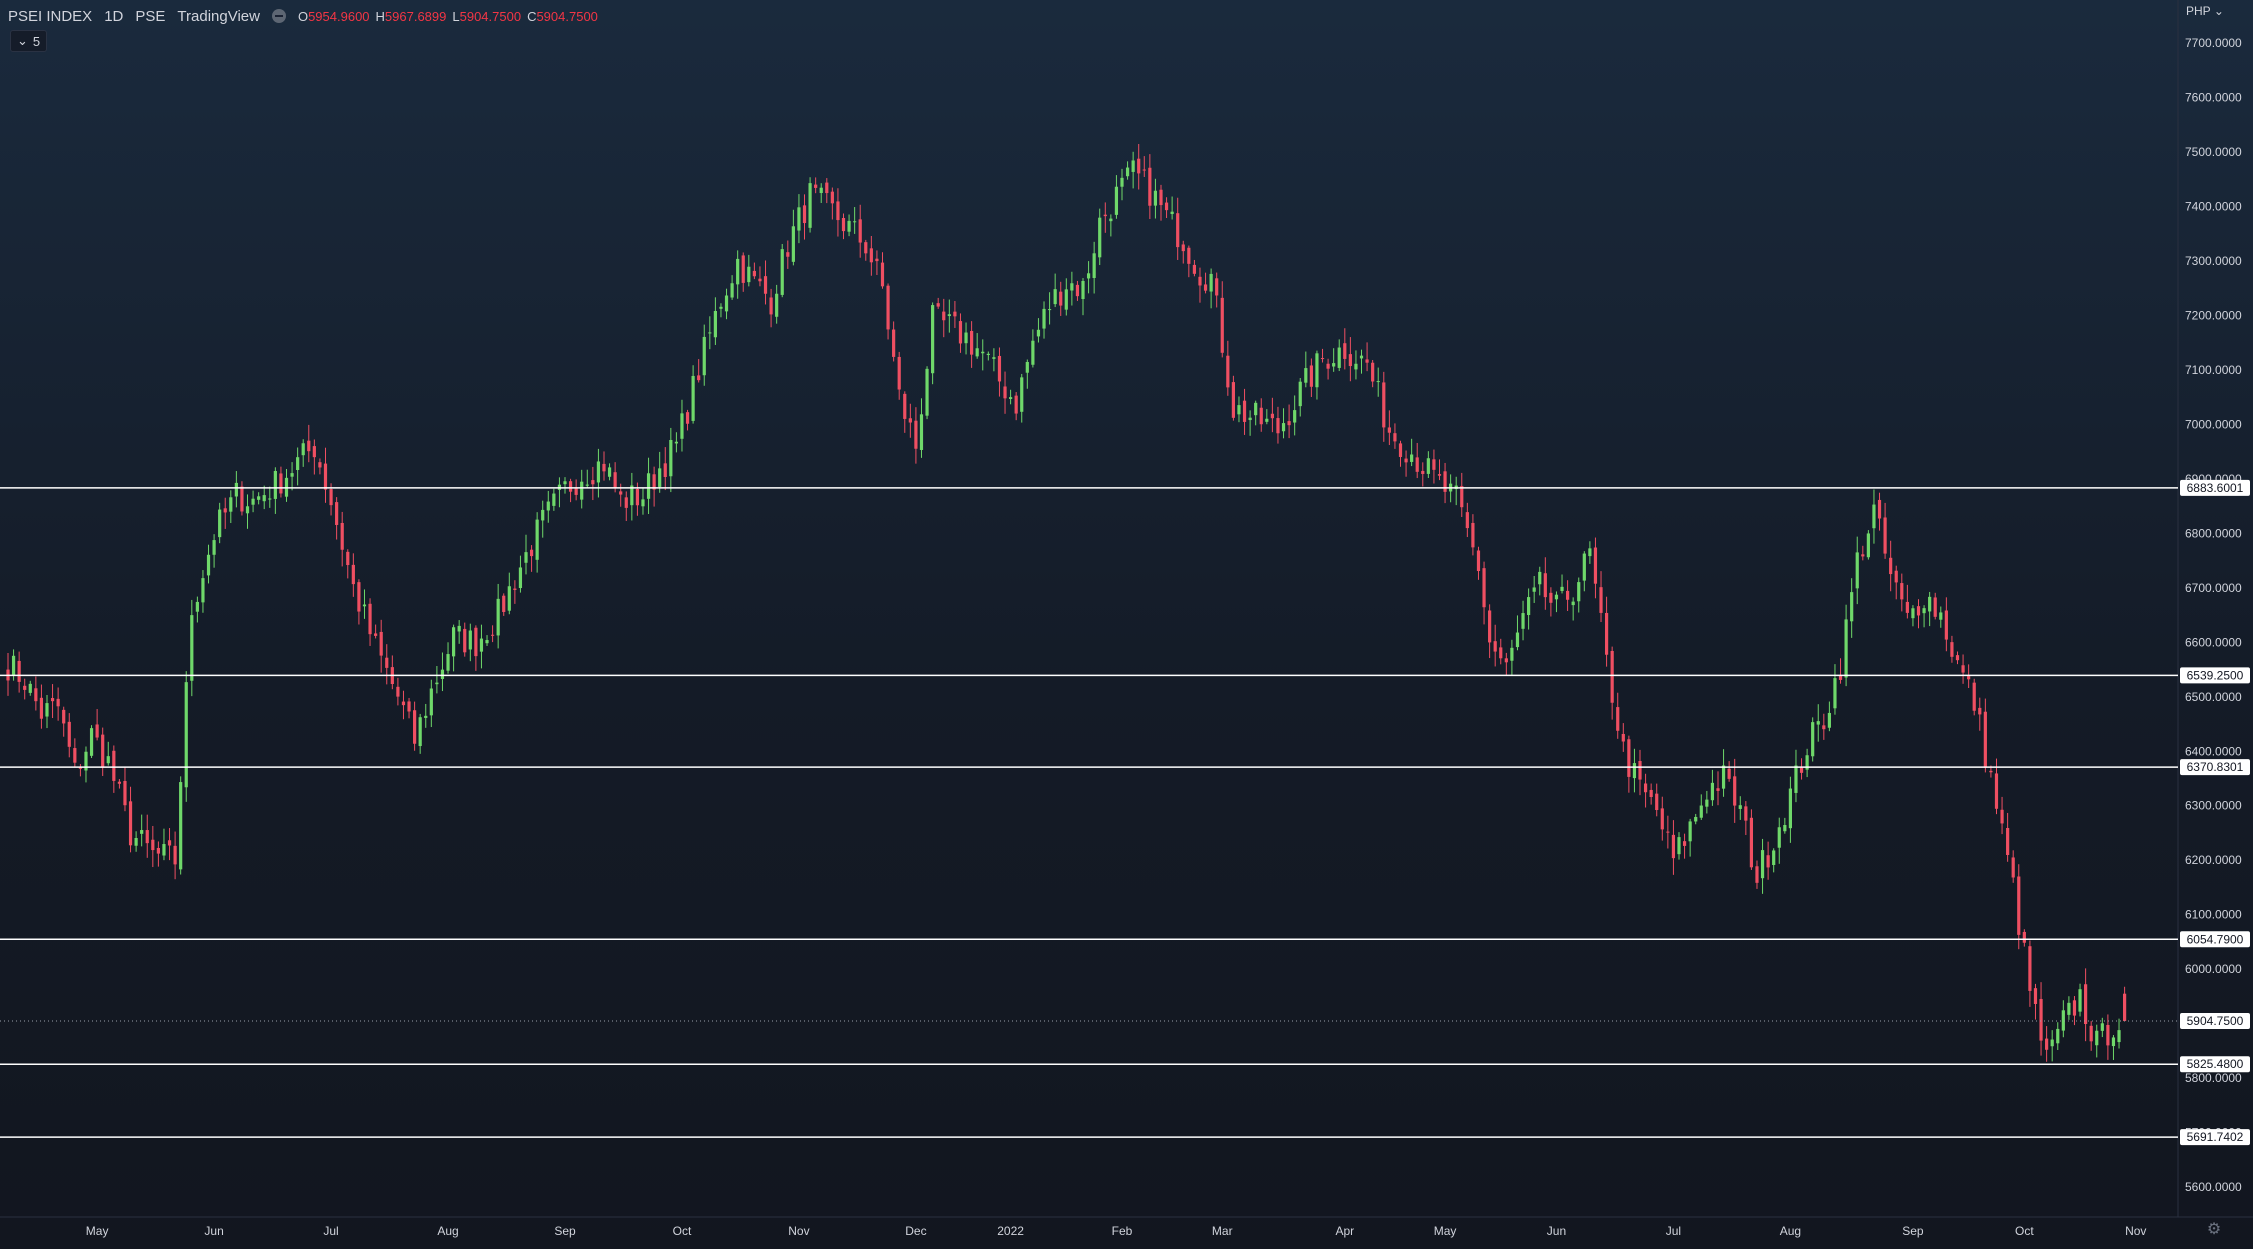 This screenshot has height=1249, width=2253. What do you see at coordinates (2135, 1231) in the screenshot?
I see `x-tick-label: Nov` at bounding box center [2135, 1231].